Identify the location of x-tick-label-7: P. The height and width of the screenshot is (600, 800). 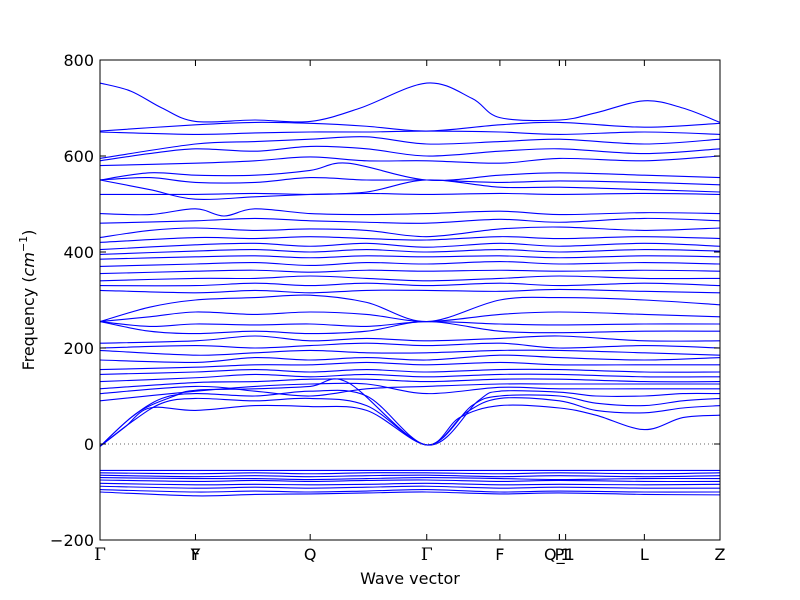
(560, 554).